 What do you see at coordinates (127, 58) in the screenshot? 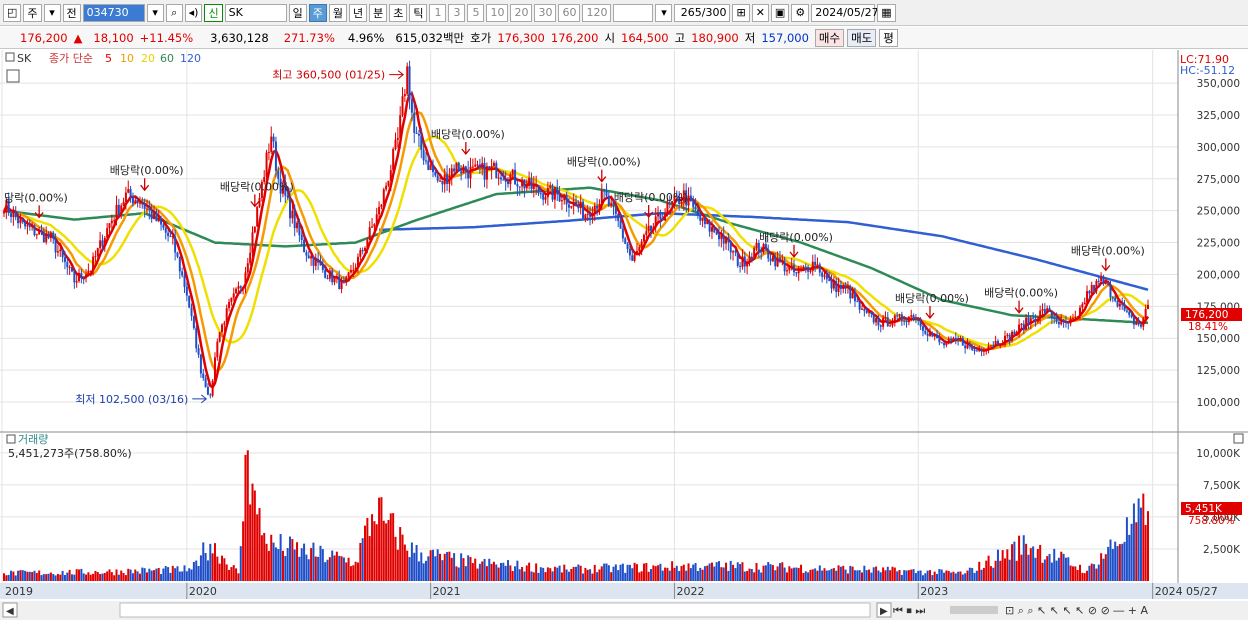
I see `legend-ma10: 10` at bounding box center [127, 58].